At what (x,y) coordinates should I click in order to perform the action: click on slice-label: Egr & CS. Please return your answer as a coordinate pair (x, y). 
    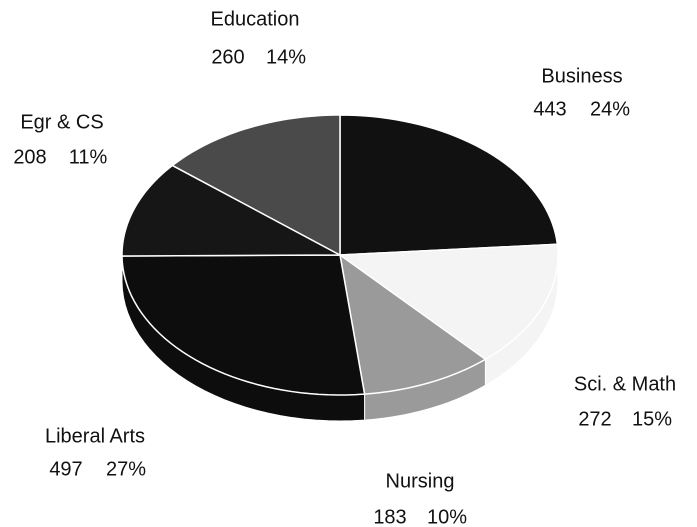
    Looking at the image, I should click on (61, 122).